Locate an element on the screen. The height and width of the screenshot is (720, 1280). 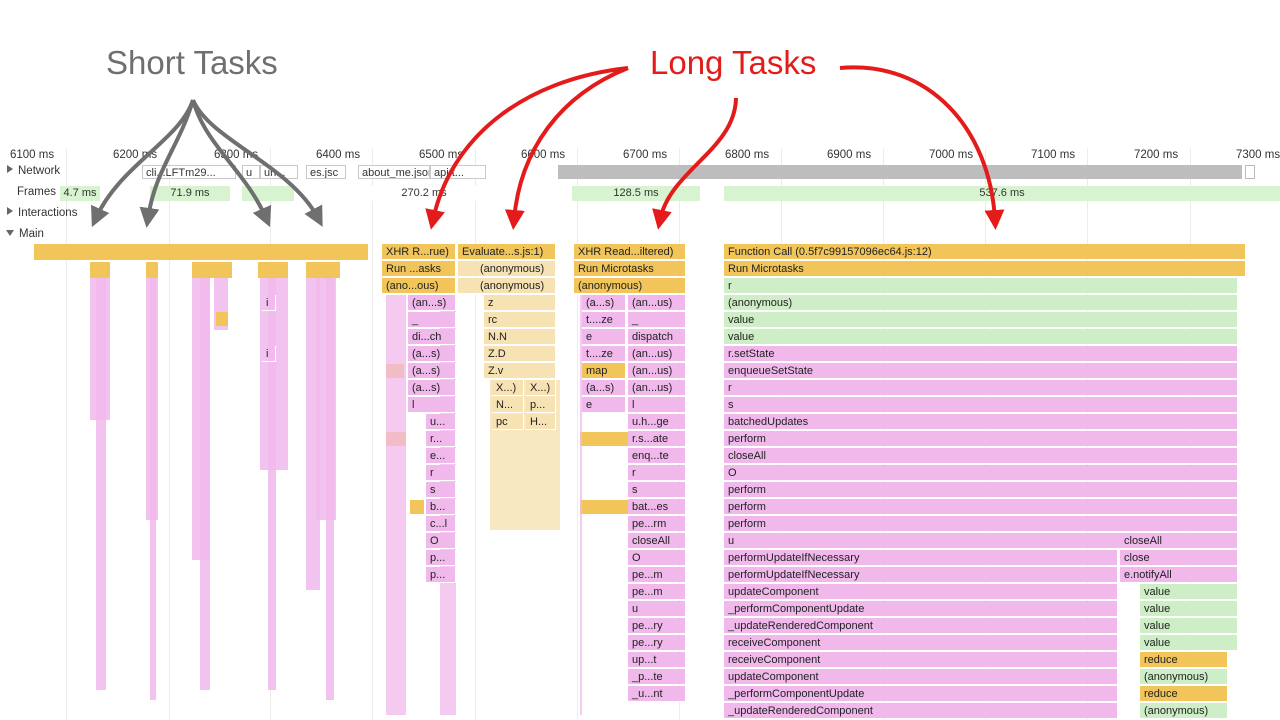
flame-entry: rc is located at coordinates (520, 320).